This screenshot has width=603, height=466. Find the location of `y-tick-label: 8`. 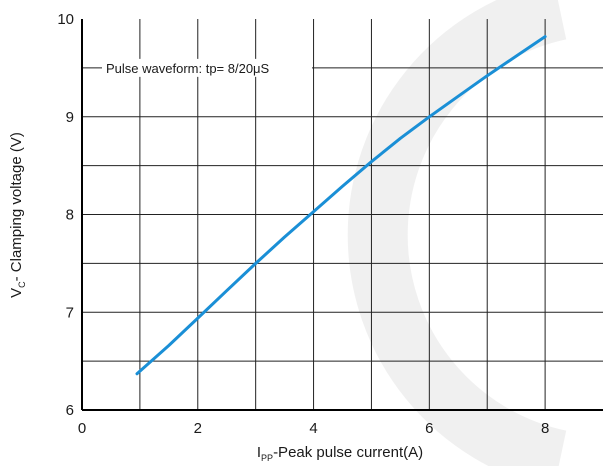

y-tick-label: 8 is located at coordinates (70, 215).